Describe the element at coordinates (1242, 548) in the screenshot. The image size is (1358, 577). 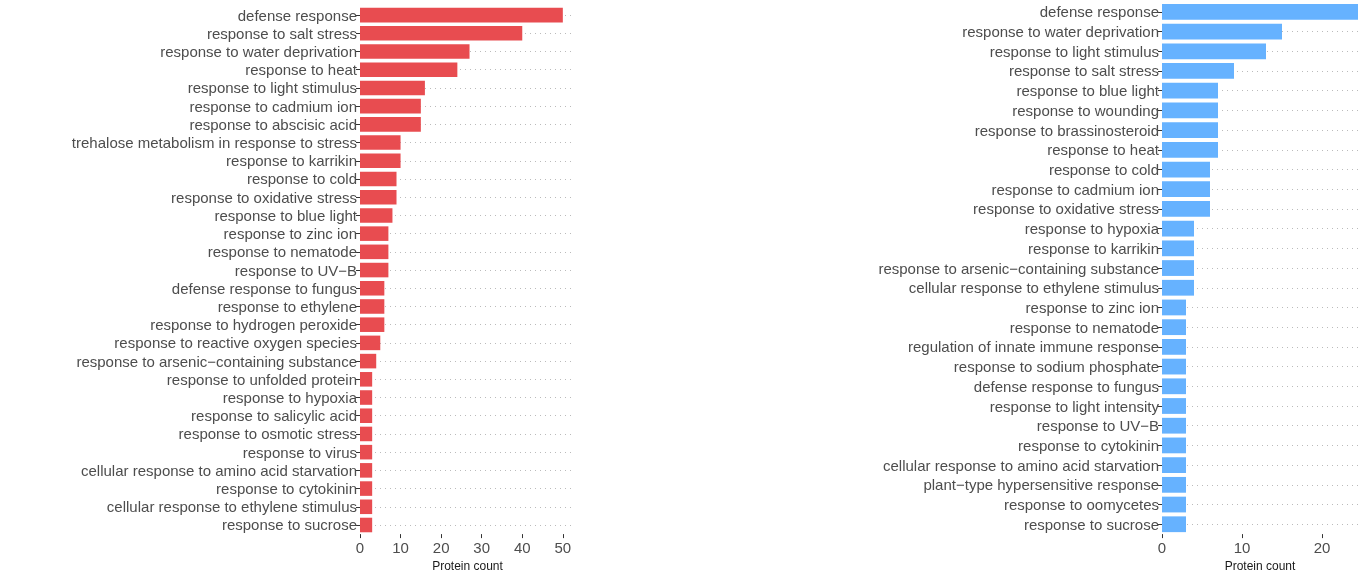
I see `x-tick-label: 10` at that location.